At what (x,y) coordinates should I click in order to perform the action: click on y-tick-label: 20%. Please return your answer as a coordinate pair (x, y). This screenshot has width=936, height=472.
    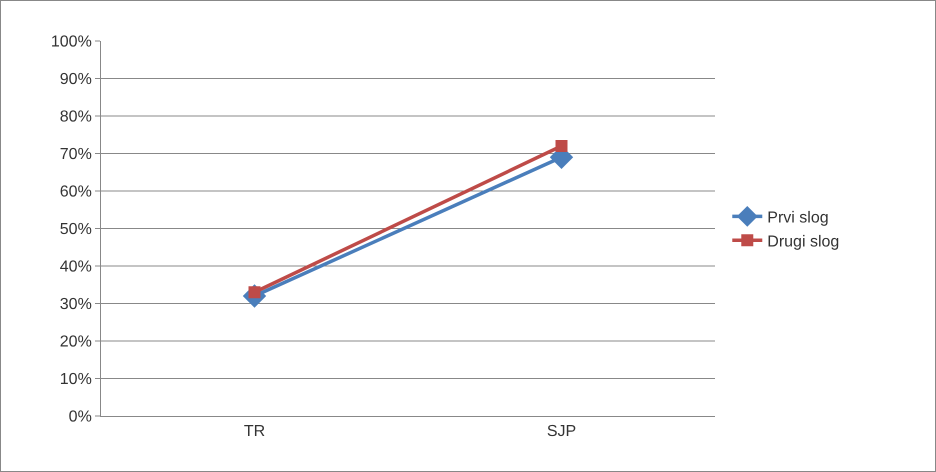
    Looking at the image, I should click on (76, 342).